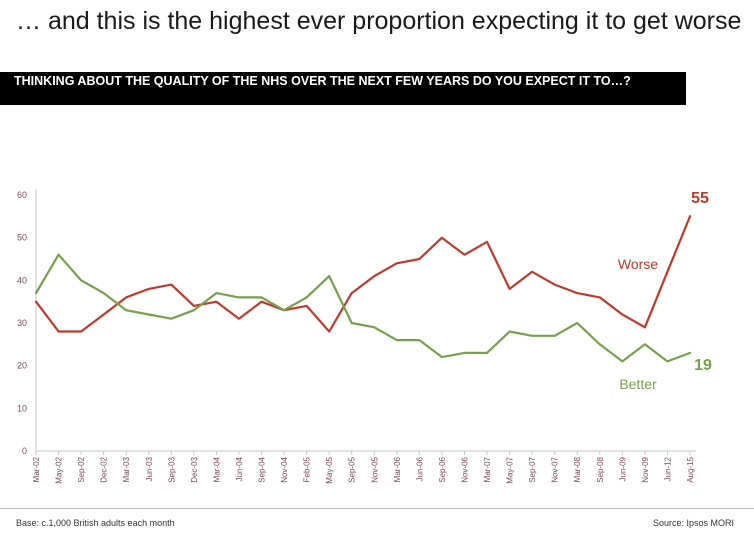 This screenshot has width=754, height=543. What do you see at coordinates (510, 469) in the screenshot?
I see `x-tick-label: May-07` at bounding box center [510, 469].